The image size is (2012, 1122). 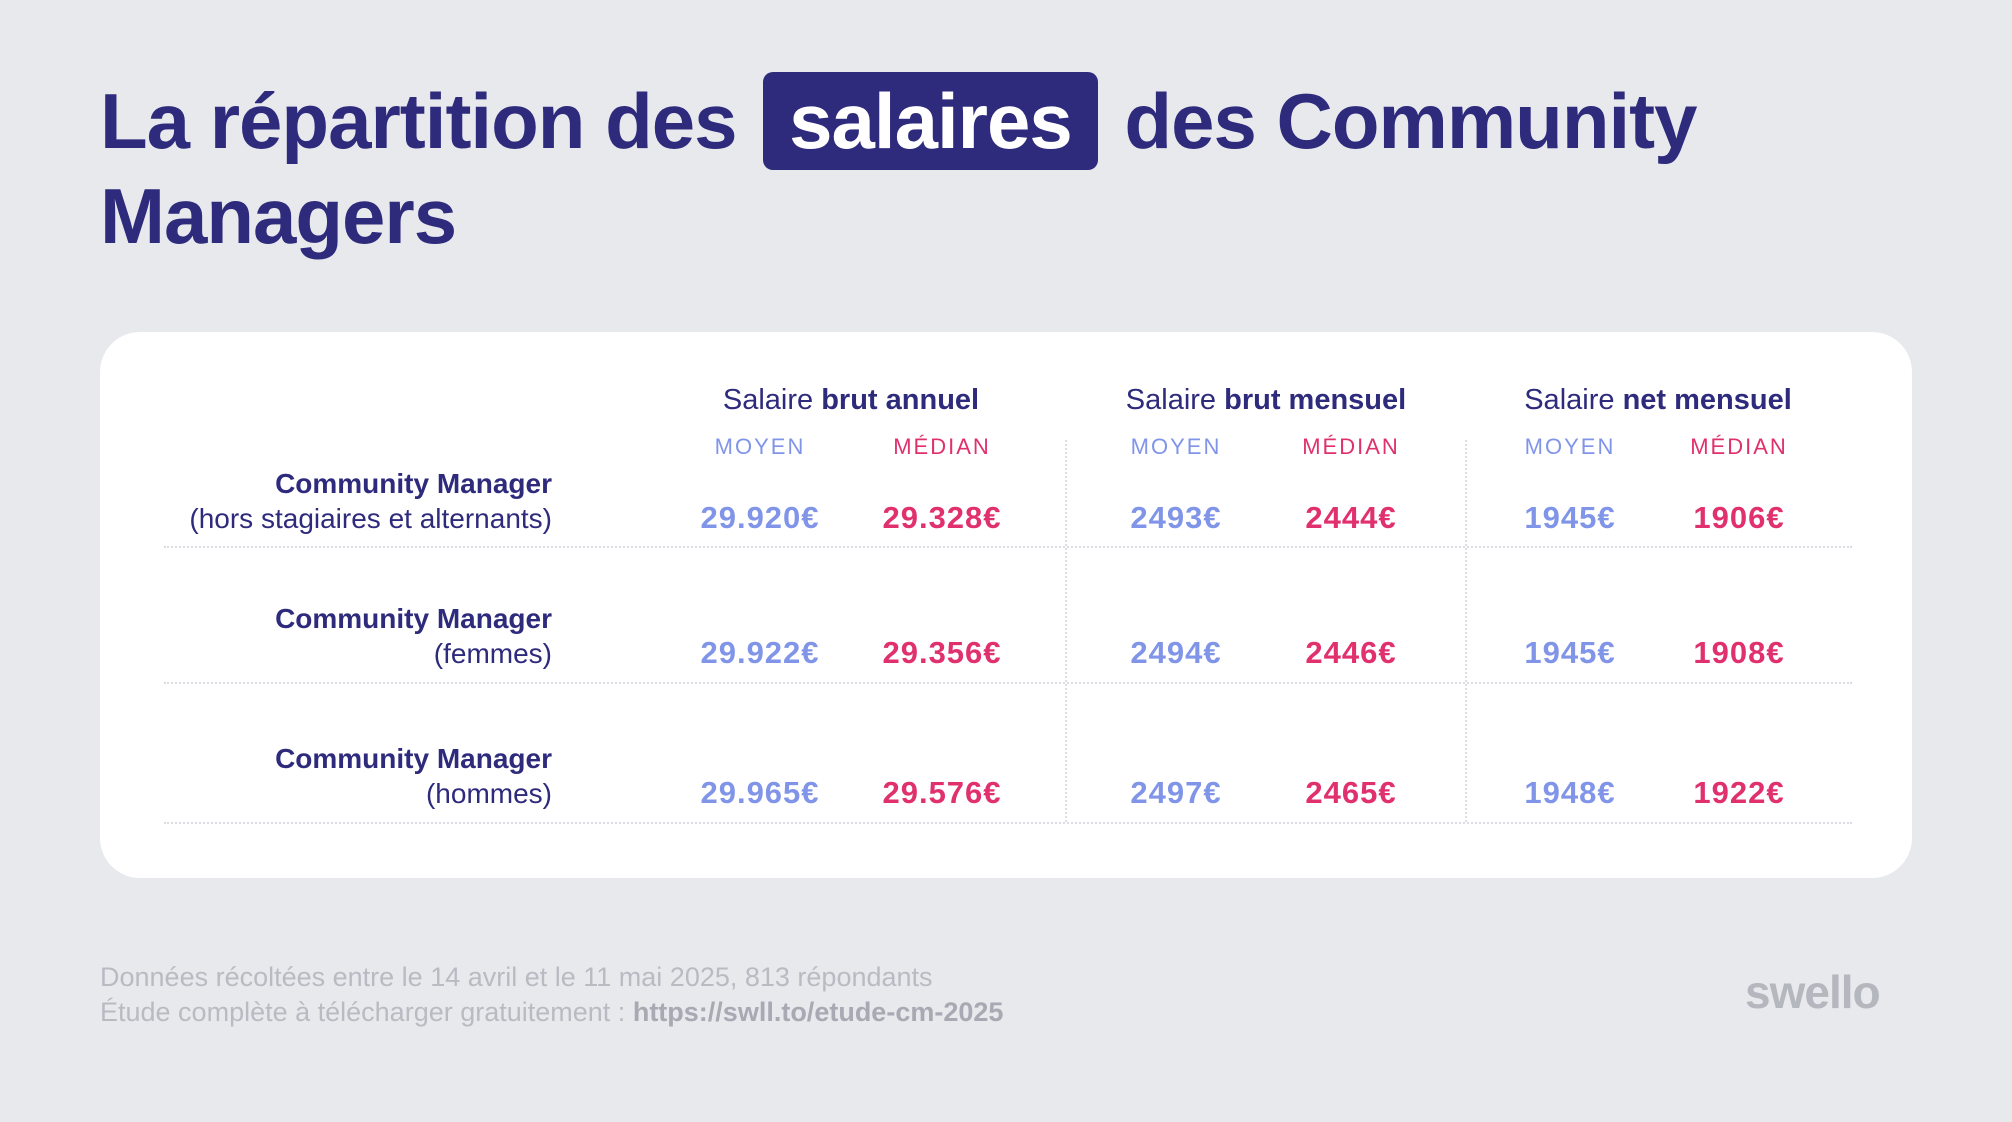 I want to click on title-after: des Community, so click(x=1410, y=121).